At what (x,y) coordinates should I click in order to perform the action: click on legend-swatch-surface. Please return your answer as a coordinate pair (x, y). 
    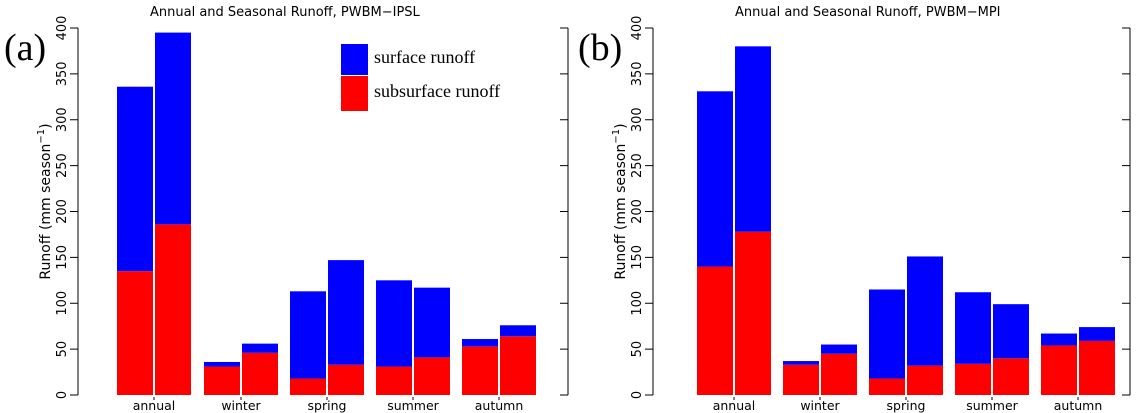
    Looking at the image, I should click on (354, 59).